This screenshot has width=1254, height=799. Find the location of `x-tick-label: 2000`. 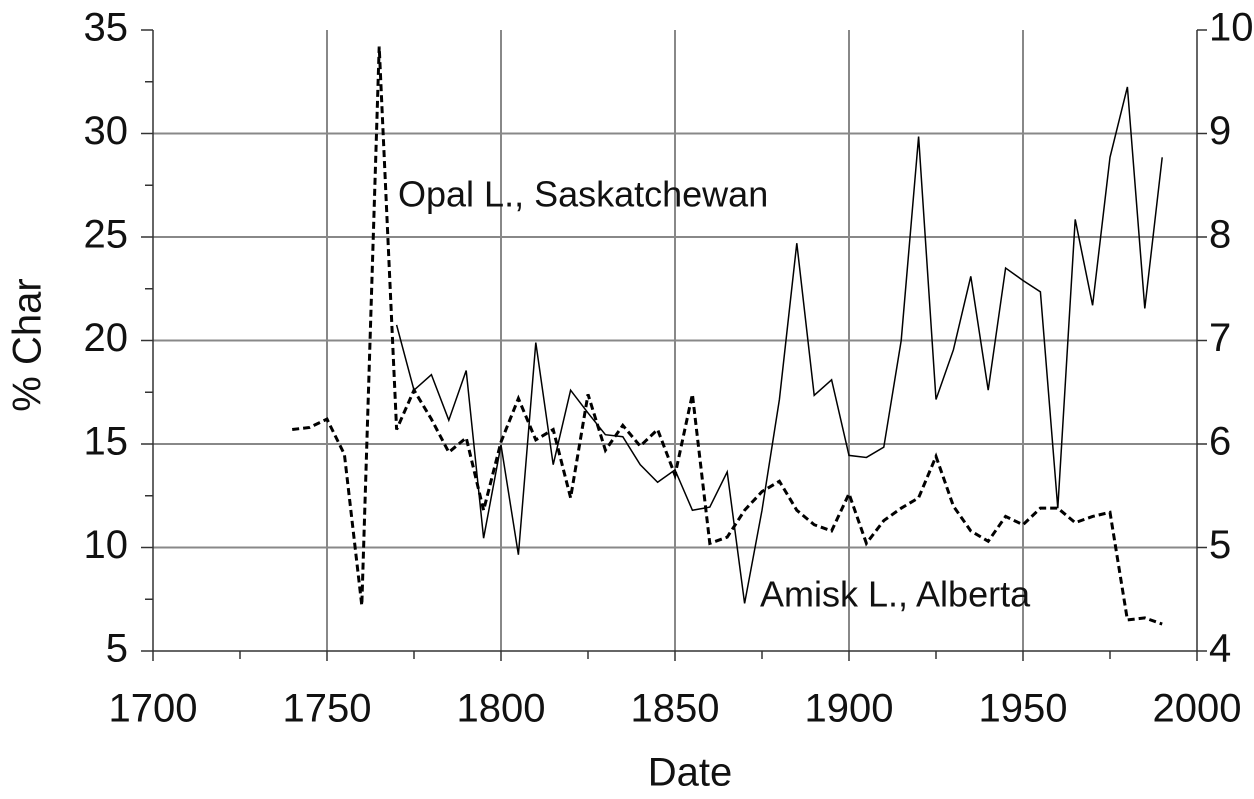

x-tick-label: 2000 is located at coordinates (1197, 709).